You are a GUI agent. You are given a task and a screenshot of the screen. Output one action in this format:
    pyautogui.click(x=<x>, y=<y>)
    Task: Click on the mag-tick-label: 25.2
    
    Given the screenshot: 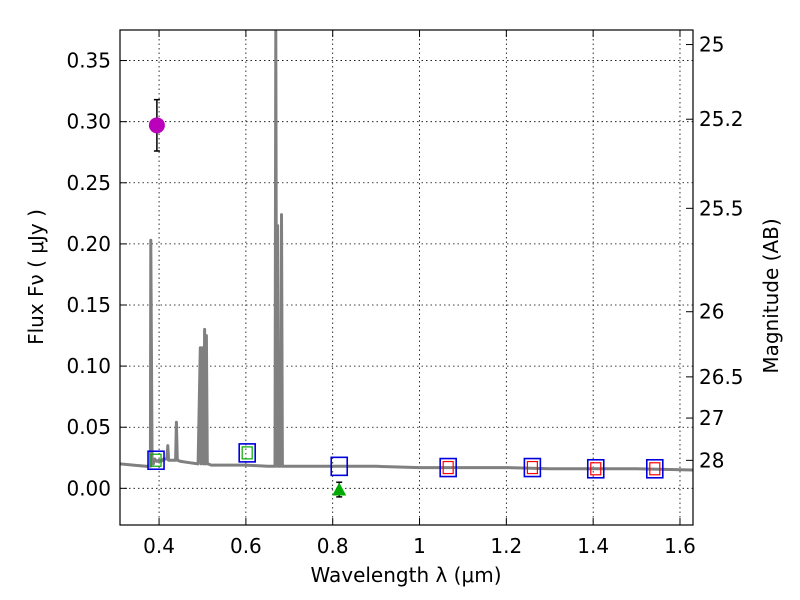 What is the action you would take?
    pyautogui.click(x=721, y=119)
    